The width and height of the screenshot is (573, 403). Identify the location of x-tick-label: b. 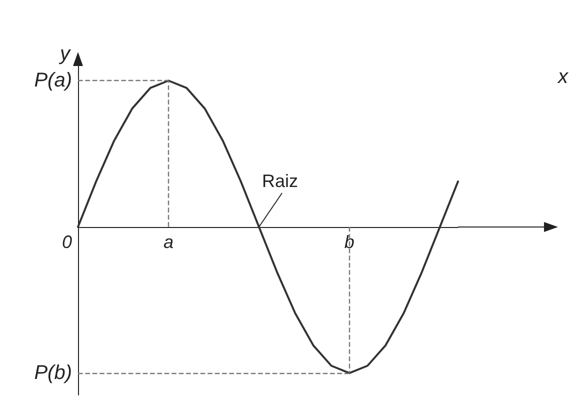
(349, 242).